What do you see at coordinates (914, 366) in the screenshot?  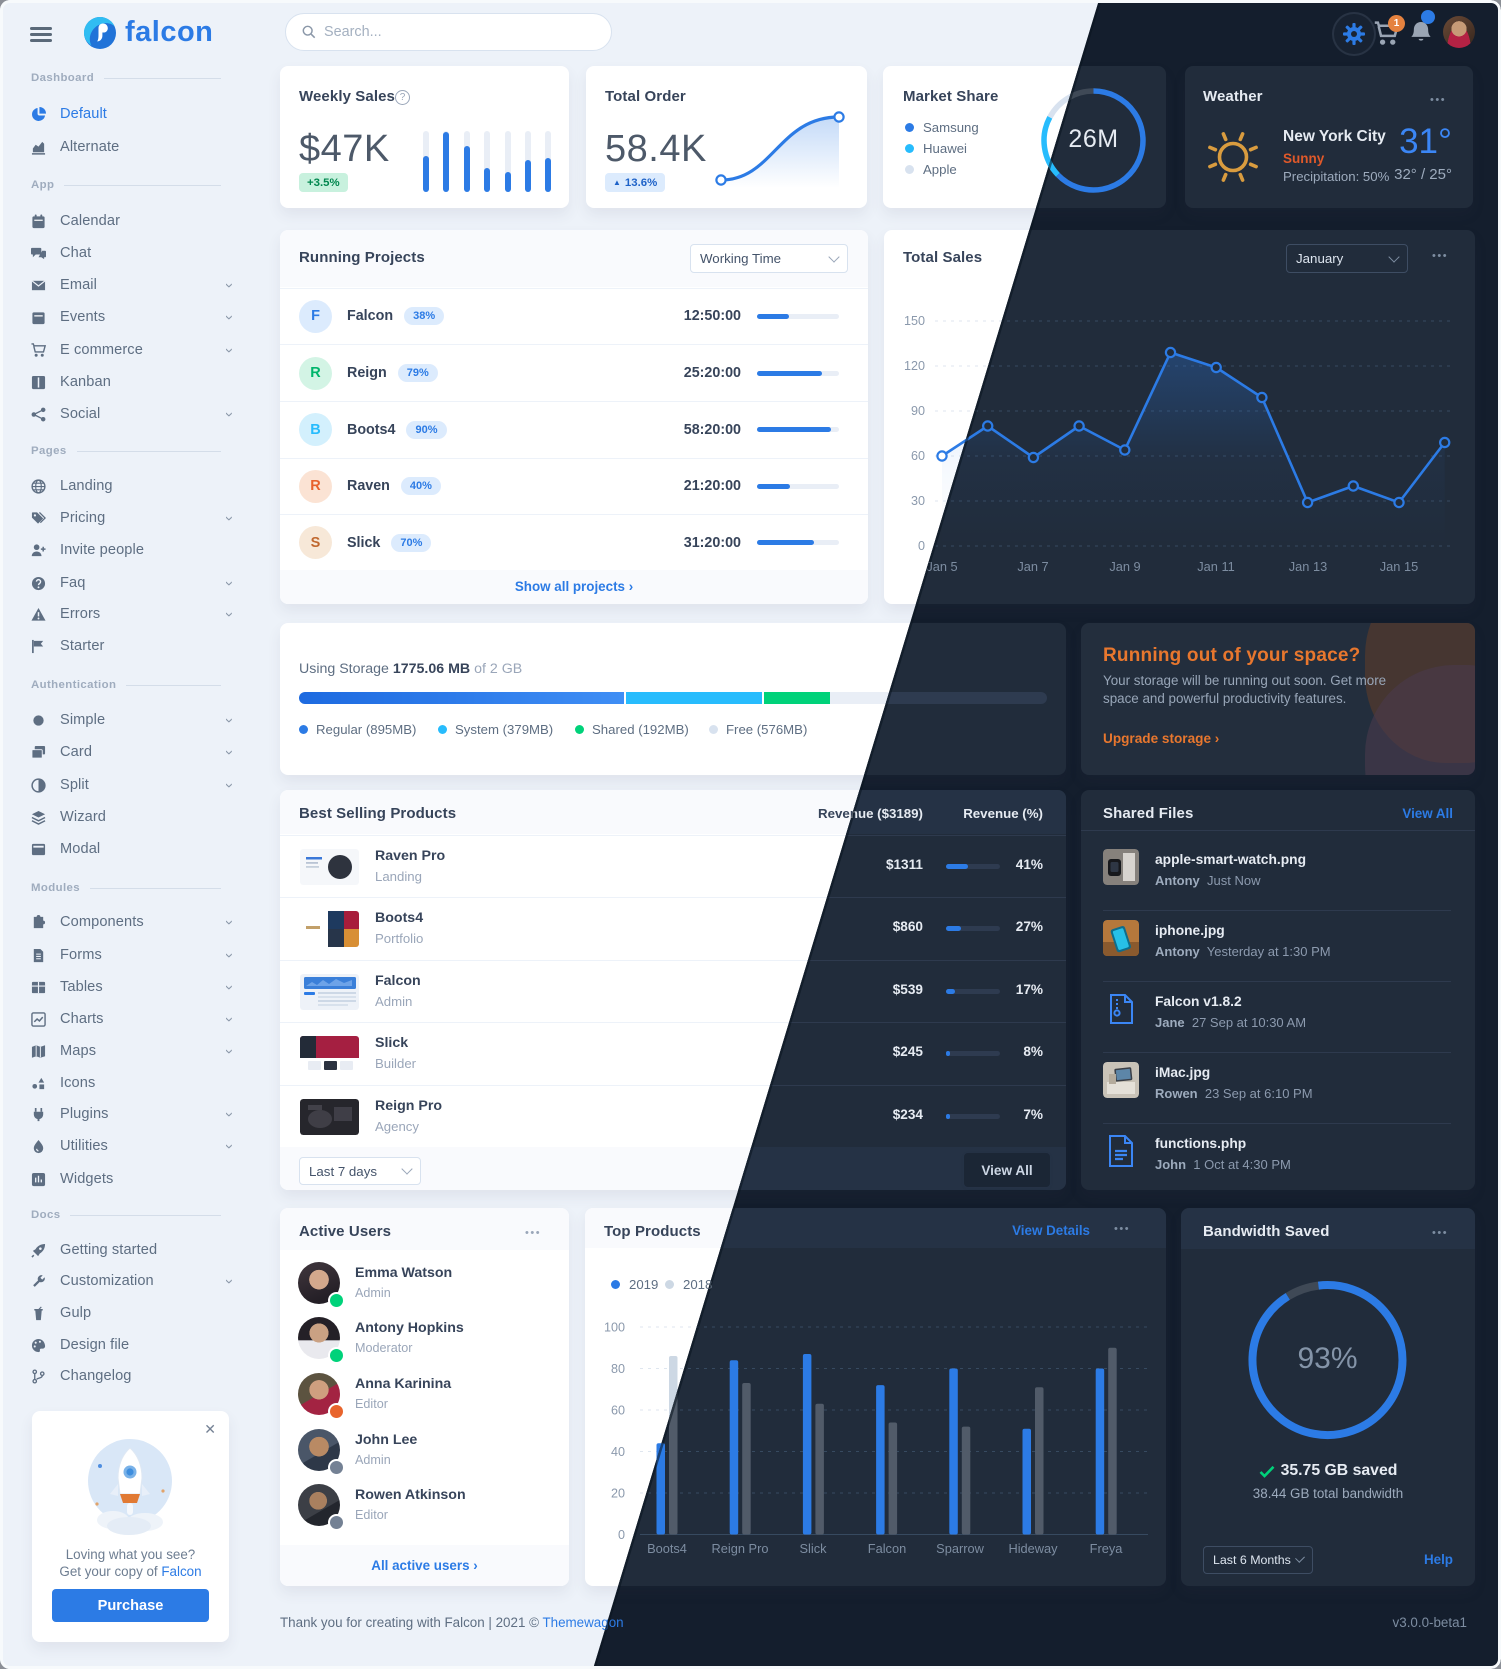 I see `svg-text: 120` at bounding box center [914, 366].